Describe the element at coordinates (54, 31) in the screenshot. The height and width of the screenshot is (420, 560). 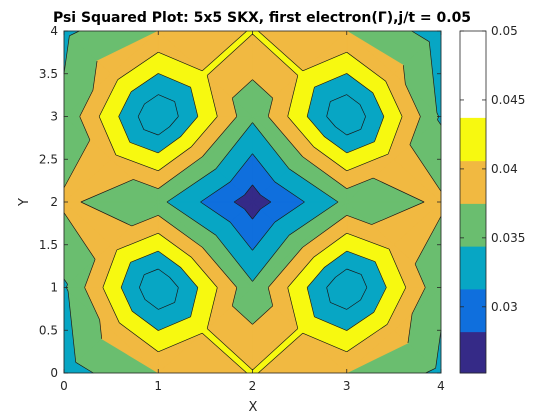
I see `y-tick-label: 4` at that location.